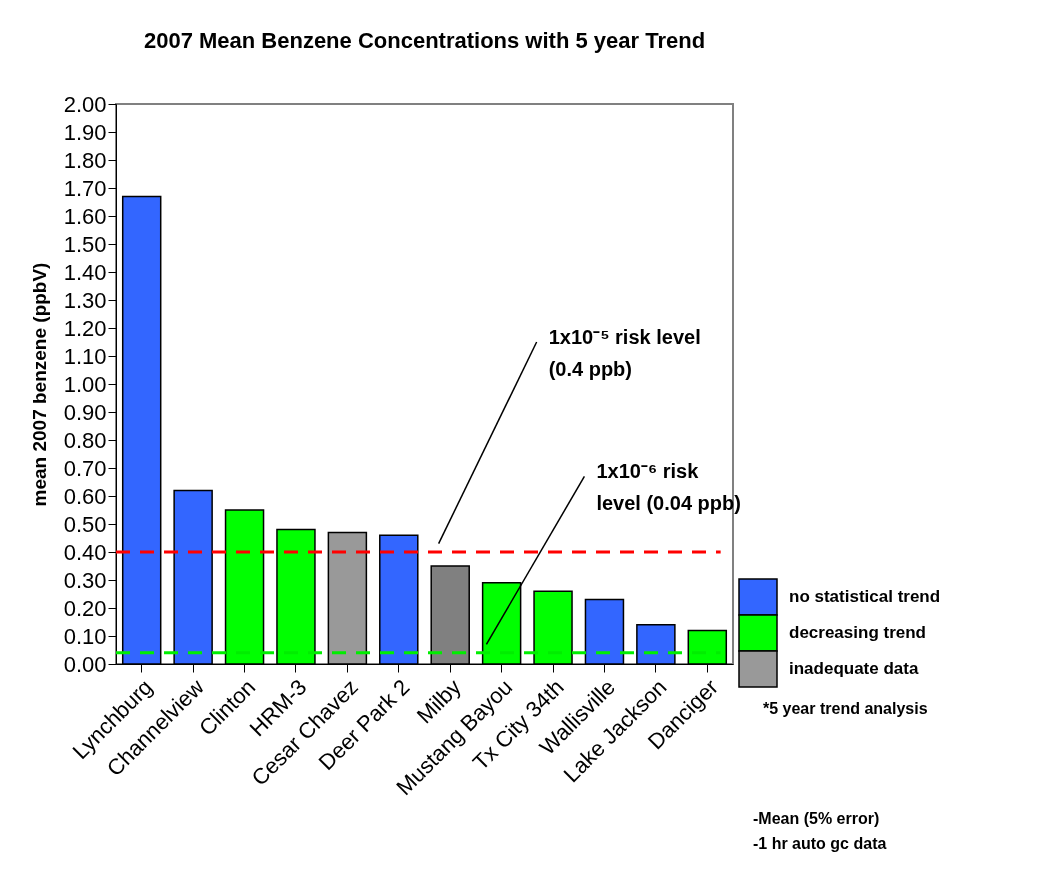  Describe the element at coordinates (85, 132) in the screenshot. I see `y-tick-label: 1.90` at that location.